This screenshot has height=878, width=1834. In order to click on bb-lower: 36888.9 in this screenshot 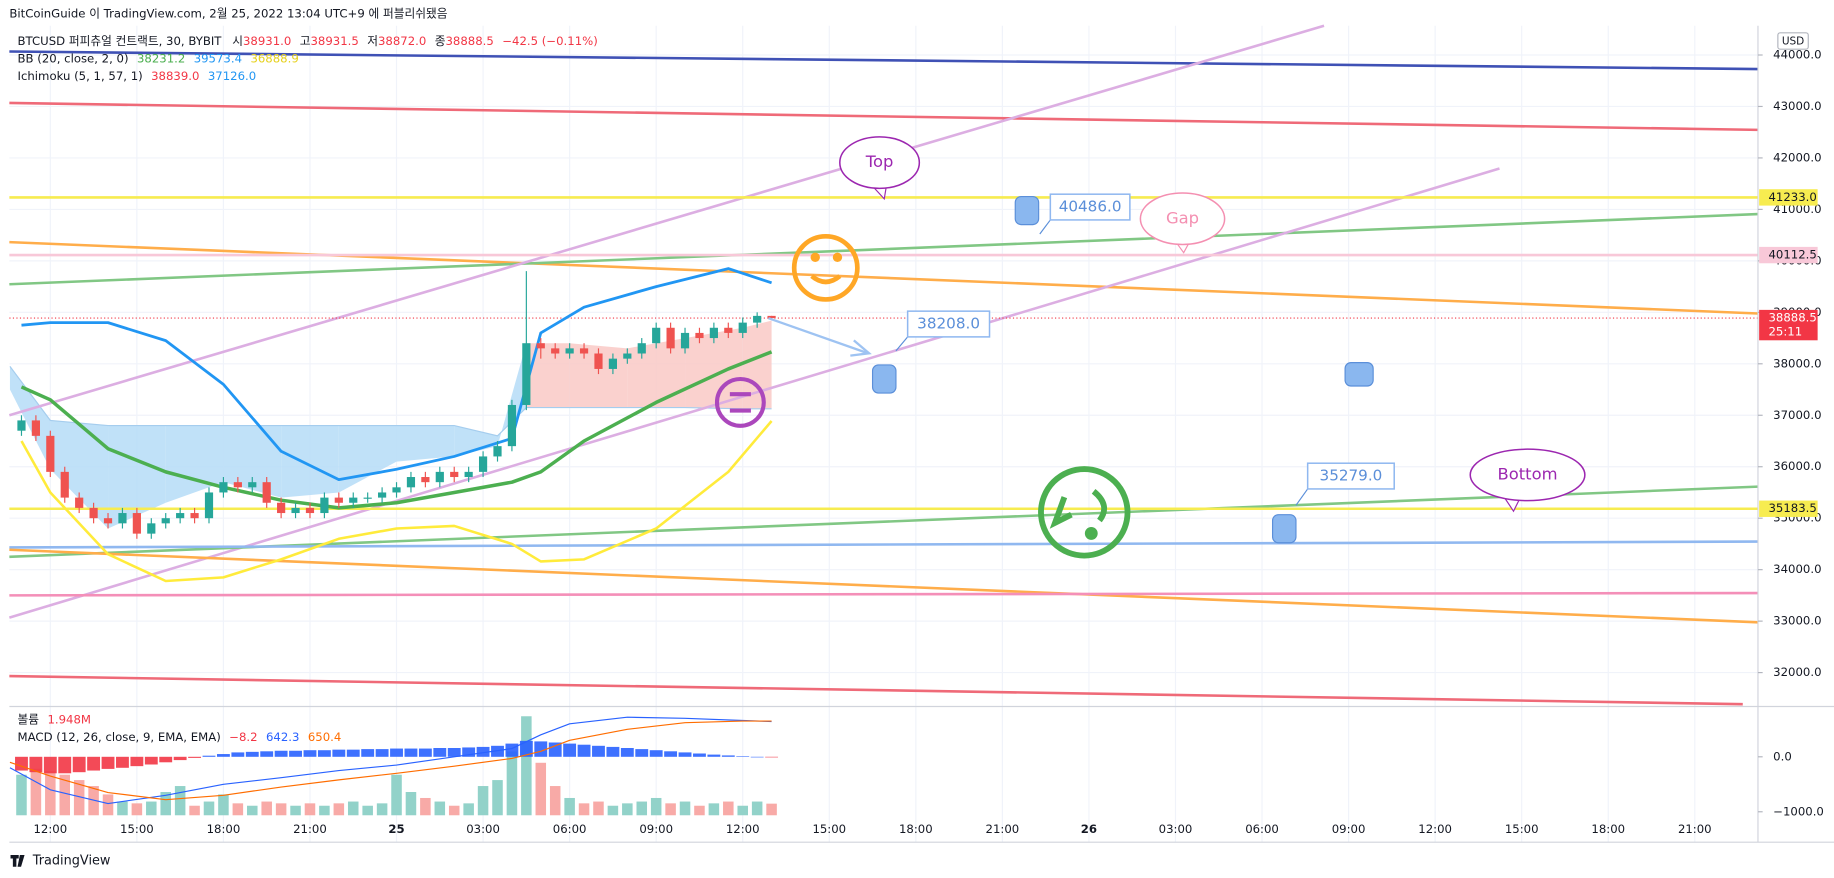, I will do `click(274, 58)`.